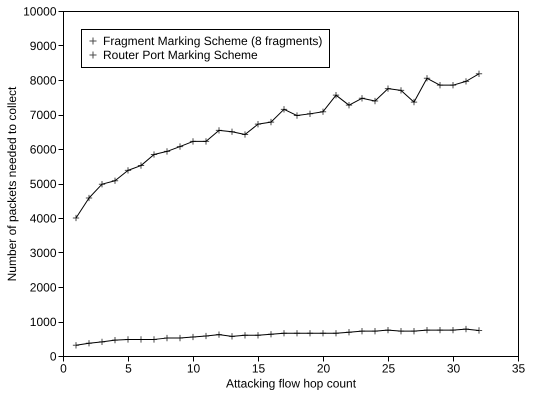 The image size is (533, 412). Describe the element at coordinates (40, 11) in the screenshot. I see `y-tick-label: 10000` at that location.